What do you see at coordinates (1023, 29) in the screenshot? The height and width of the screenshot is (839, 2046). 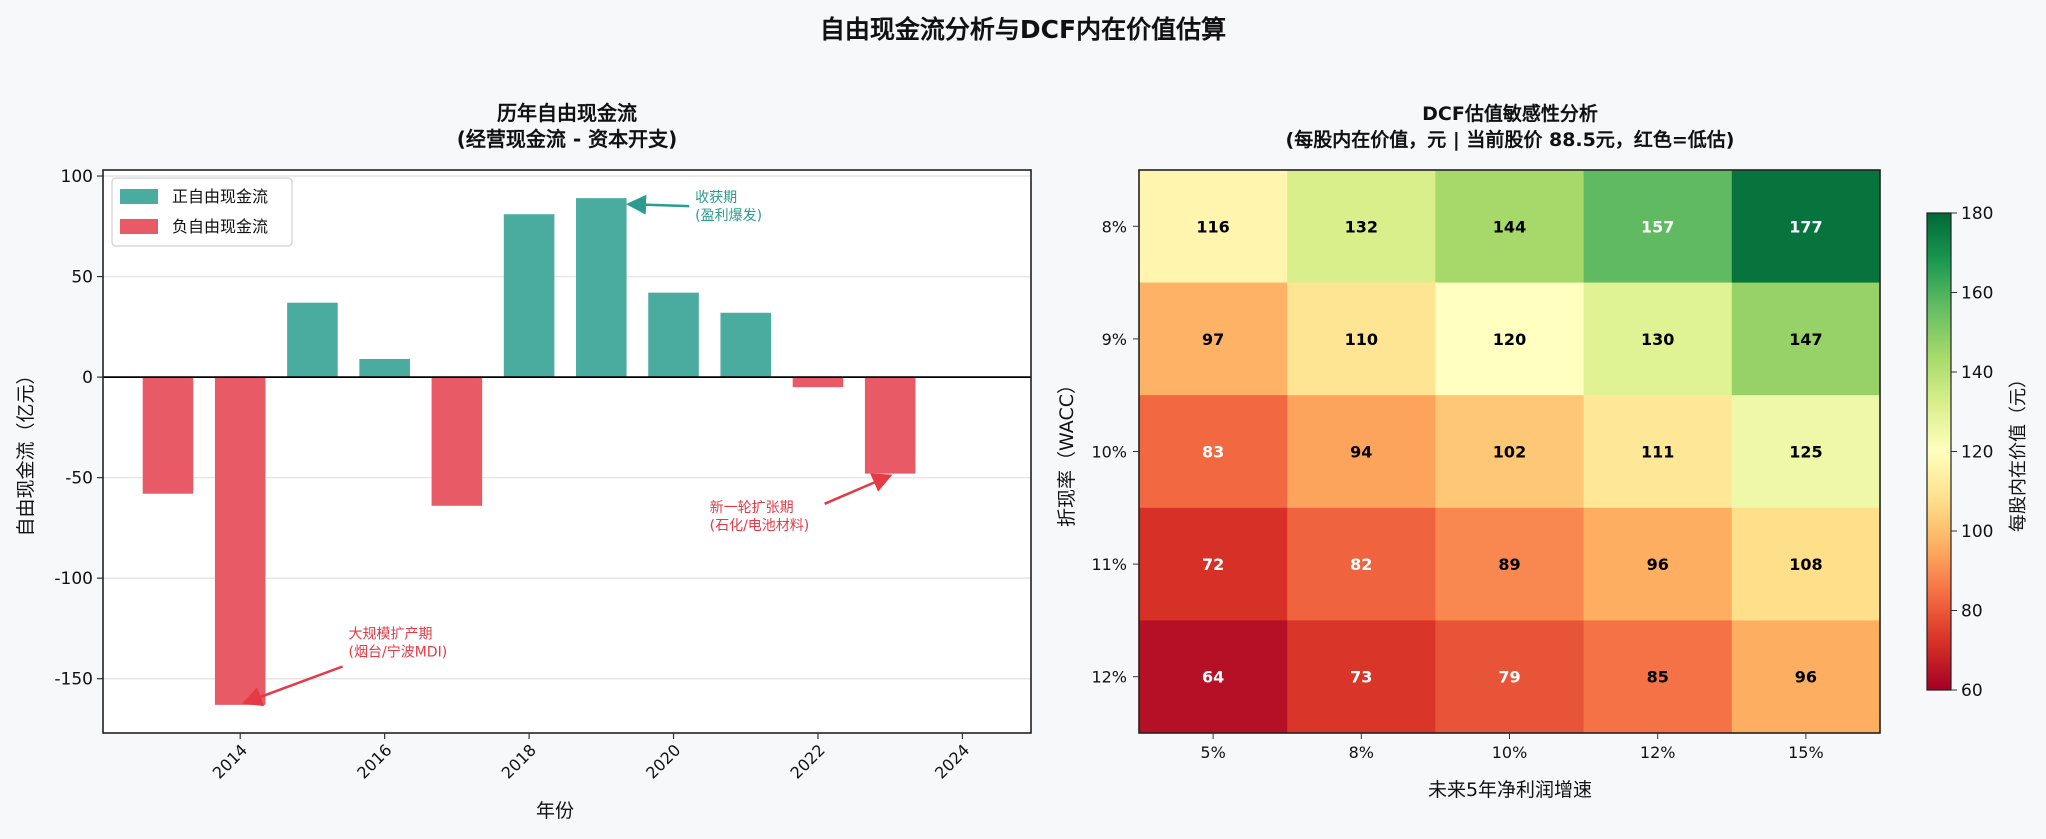 I see `figure-title: 自由现金流分析与DCF内在价值估算` at bounding box center [1023, 29].